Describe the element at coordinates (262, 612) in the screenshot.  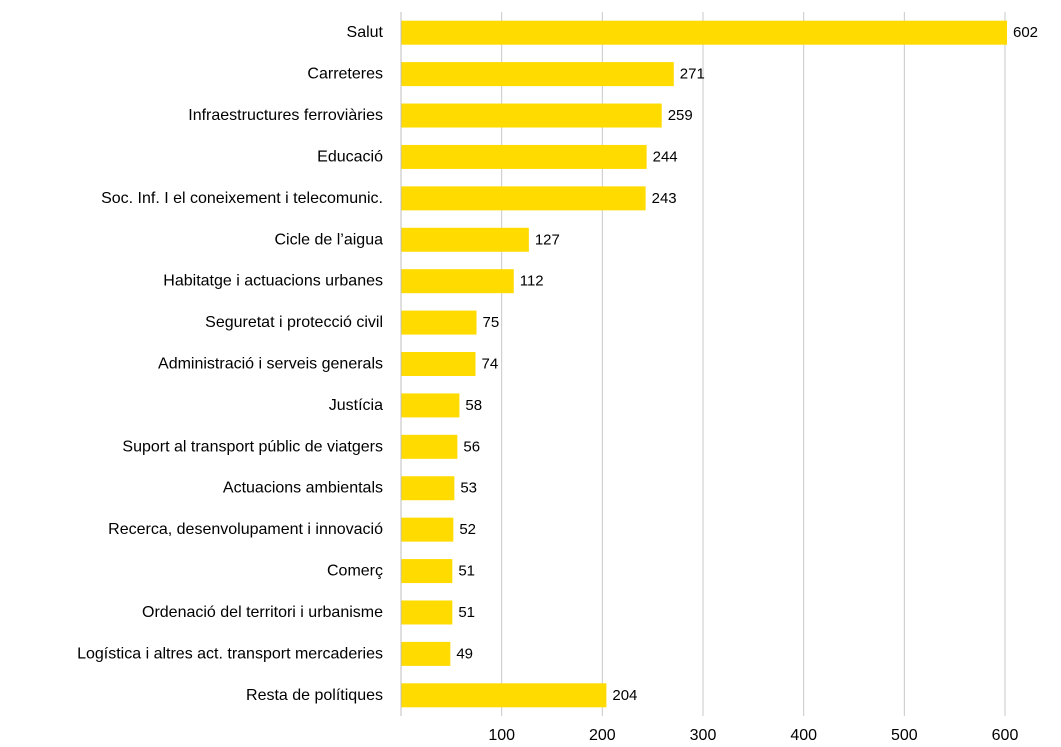
I see `category-label-14: Ordenació del territori i urbanisme` at that location.